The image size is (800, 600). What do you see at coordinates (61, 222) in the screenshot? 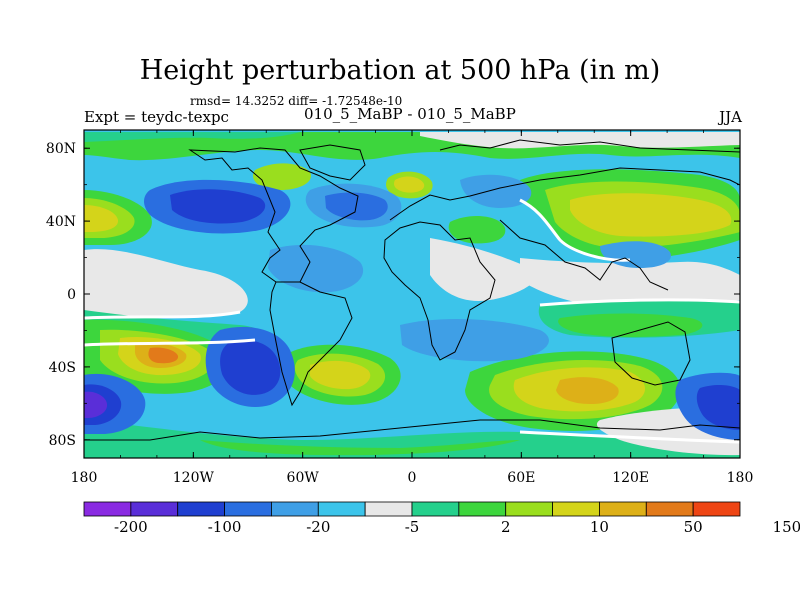
I see `y-tick-label: 40N` at bounding box center [61, 222].